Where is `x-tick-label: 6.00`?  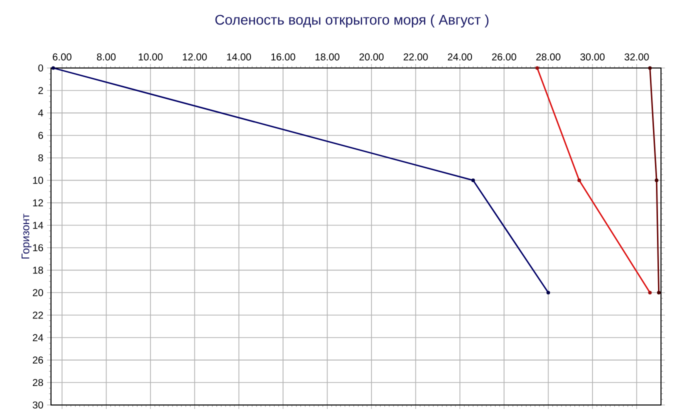 x-tick-label: 6.00 is located at coordinates (62, 56).